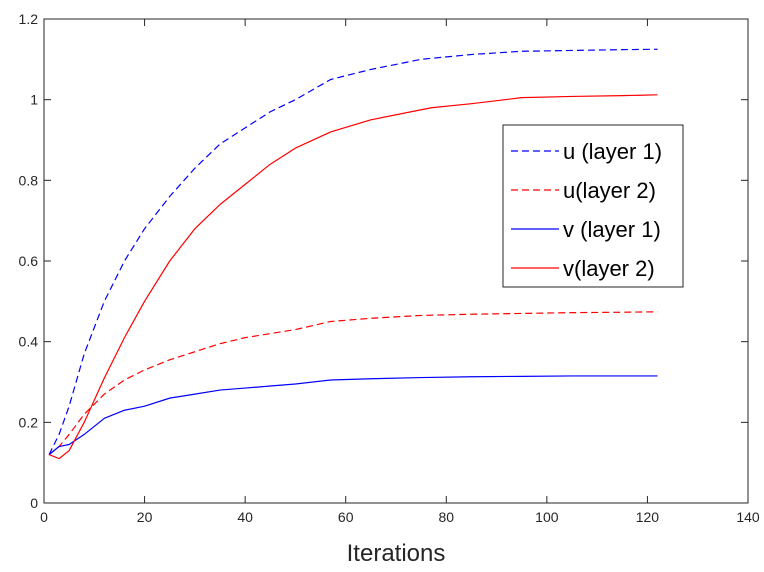  I want to click on y-tick-label: 0, so click(34, 503).